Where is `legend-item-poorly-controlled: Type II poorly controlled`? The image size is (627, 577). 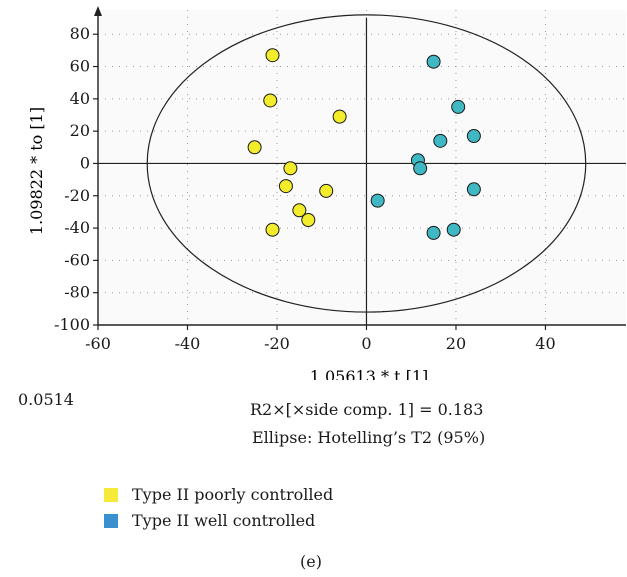
legend-item-poorly-controlled: Type II poorly controlled is located at coordinates (218, 494).